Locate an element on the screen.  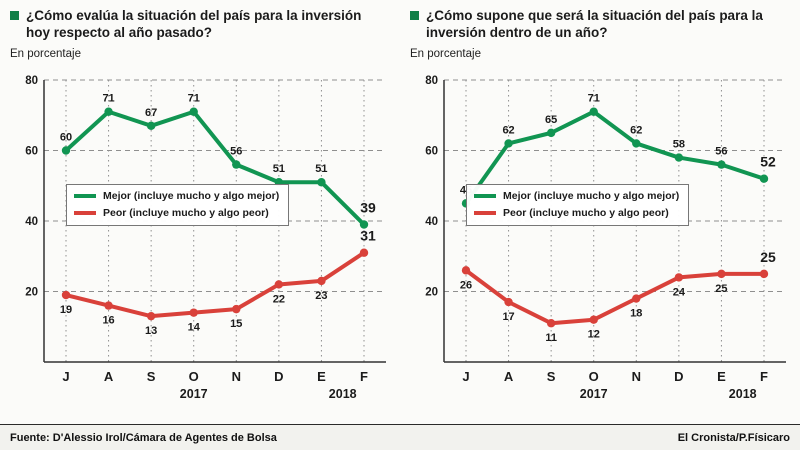
point-label: 18 is located at coordinates (636, 313).